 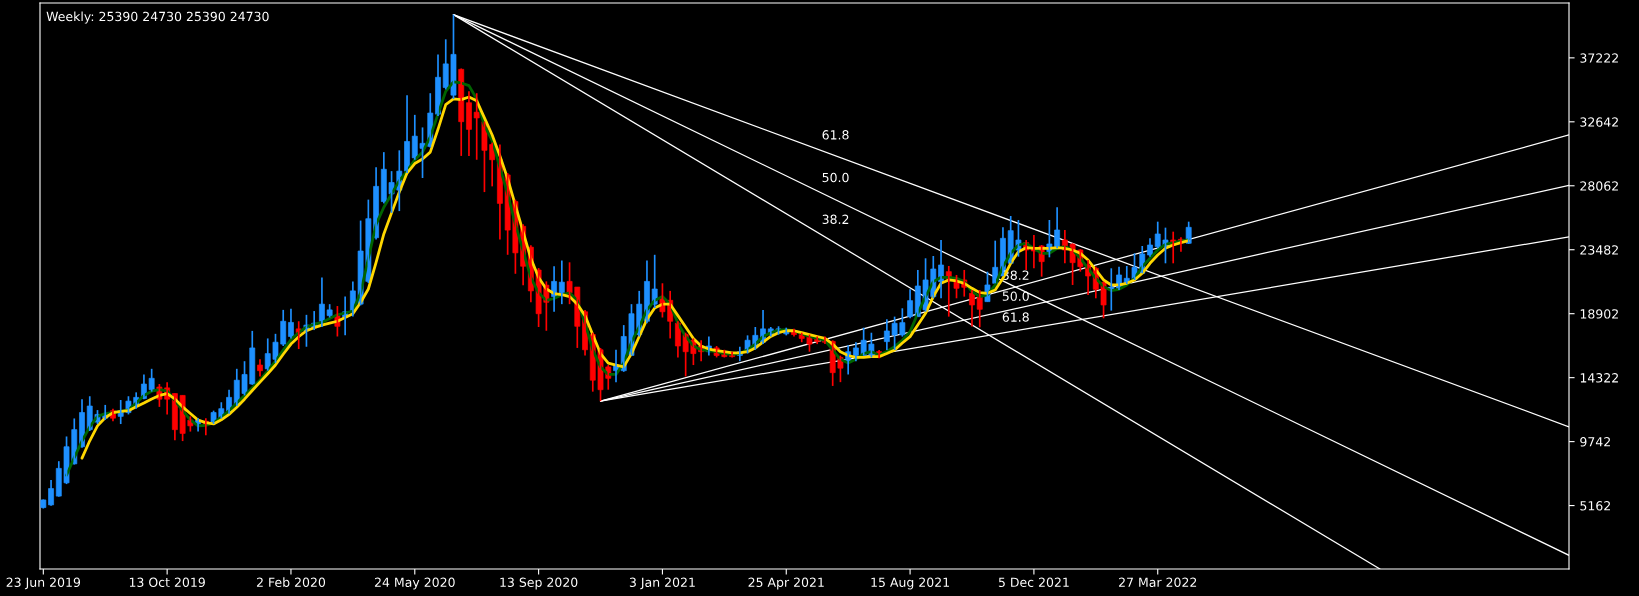 I want to click on x-tick-label: 13 Oct 2019, so click(x=167, y=582).